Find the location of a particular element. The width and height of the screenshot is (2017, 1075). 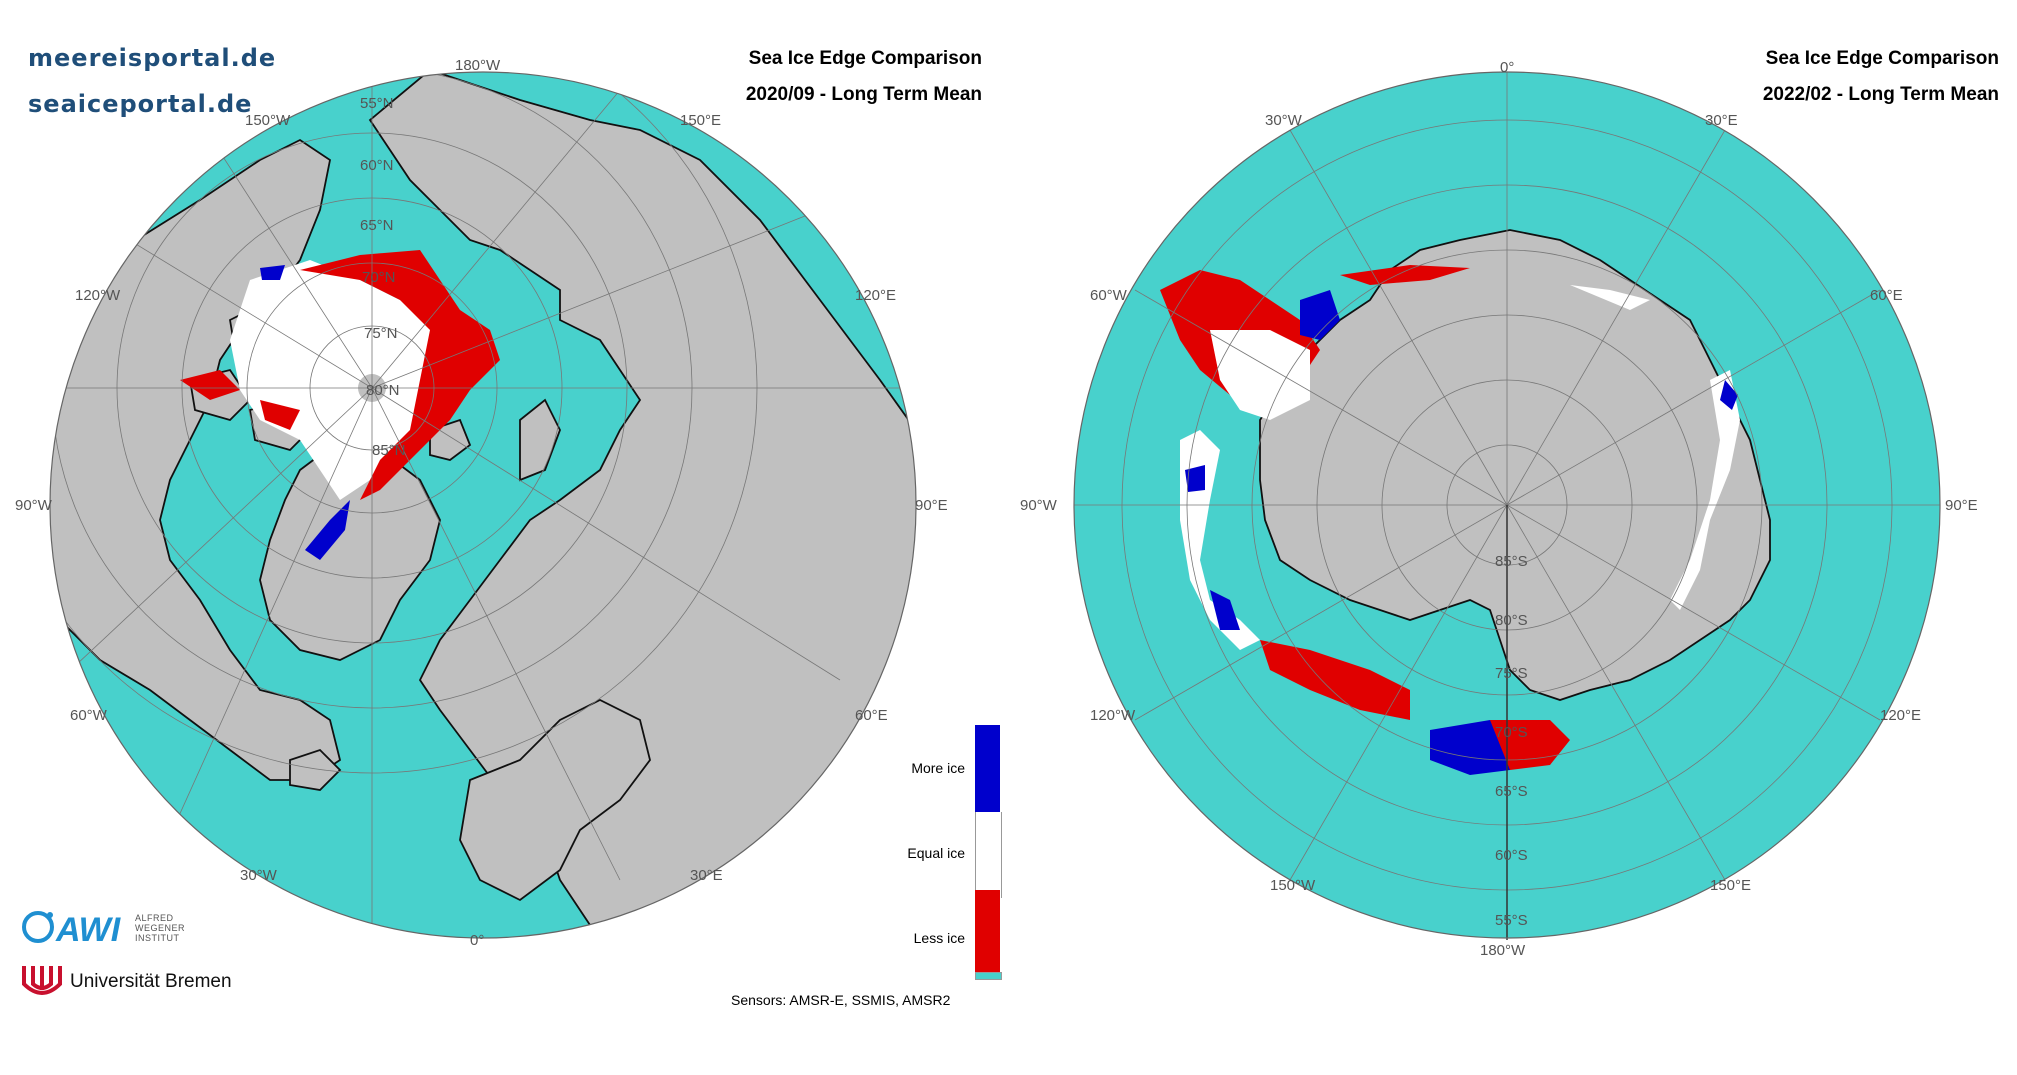

uni-bremen-logo: Universität Bremen is located at coordinates (150, 982).